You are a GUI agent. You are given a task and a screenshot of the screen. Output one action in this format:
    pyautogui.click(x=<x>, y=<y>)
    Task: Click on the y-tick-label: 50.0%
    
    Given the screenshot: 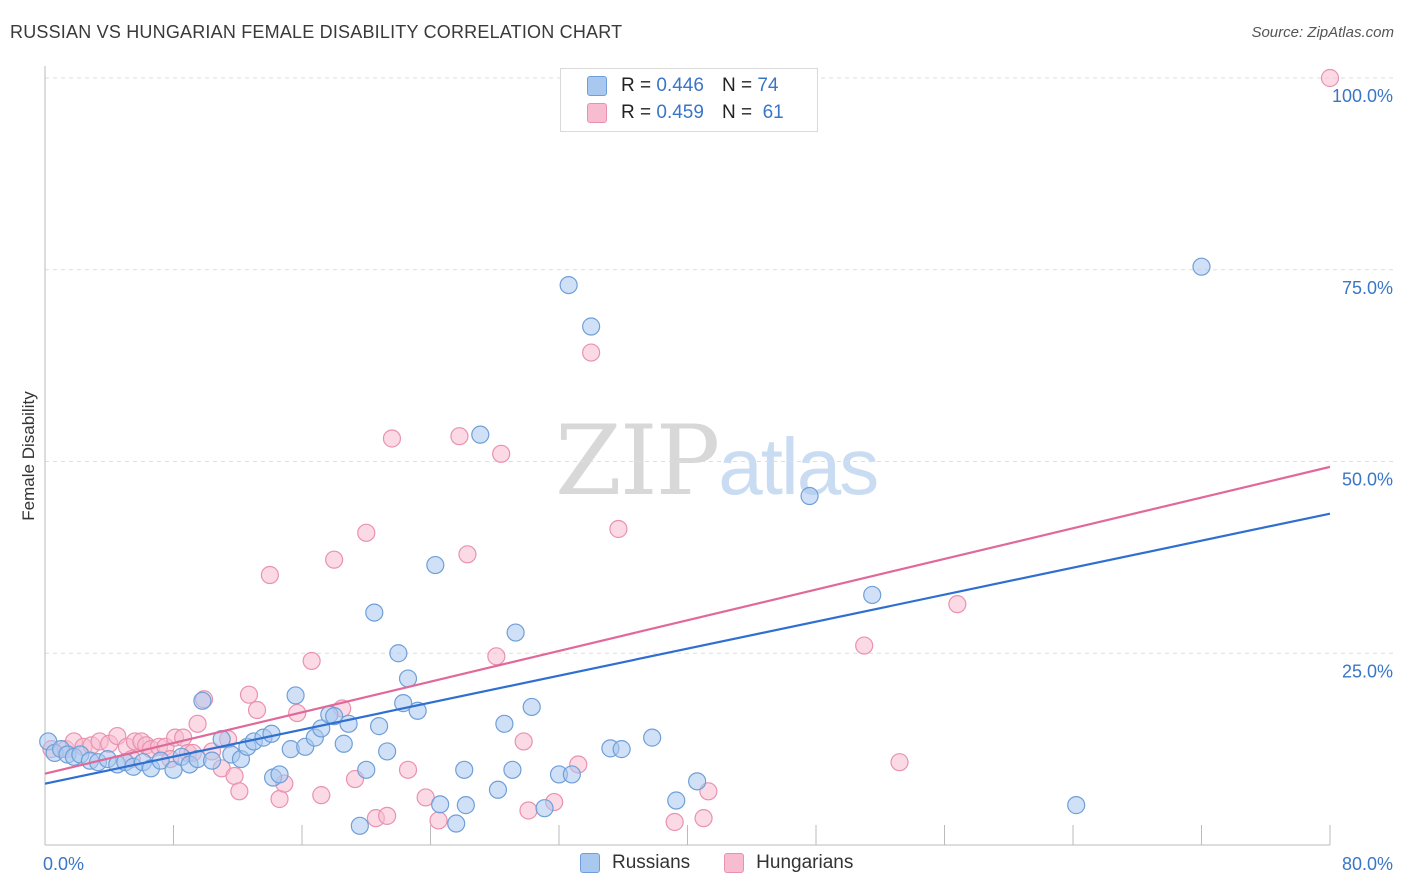 What is the action you would take?
    pyautogui.click(x=1367, y=480)
    